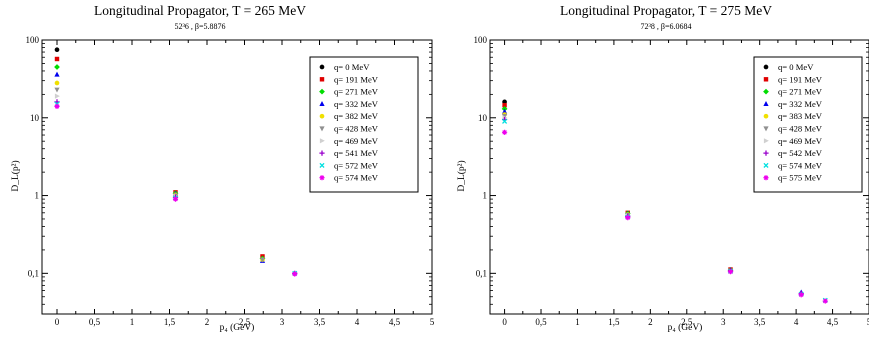 The height and width of the screenshot is (338, 869). What do you see at coordinates (800, 116) in the screenshot?
I see `legend-label: q= 383 MeV` at bounding box center [800, 116].